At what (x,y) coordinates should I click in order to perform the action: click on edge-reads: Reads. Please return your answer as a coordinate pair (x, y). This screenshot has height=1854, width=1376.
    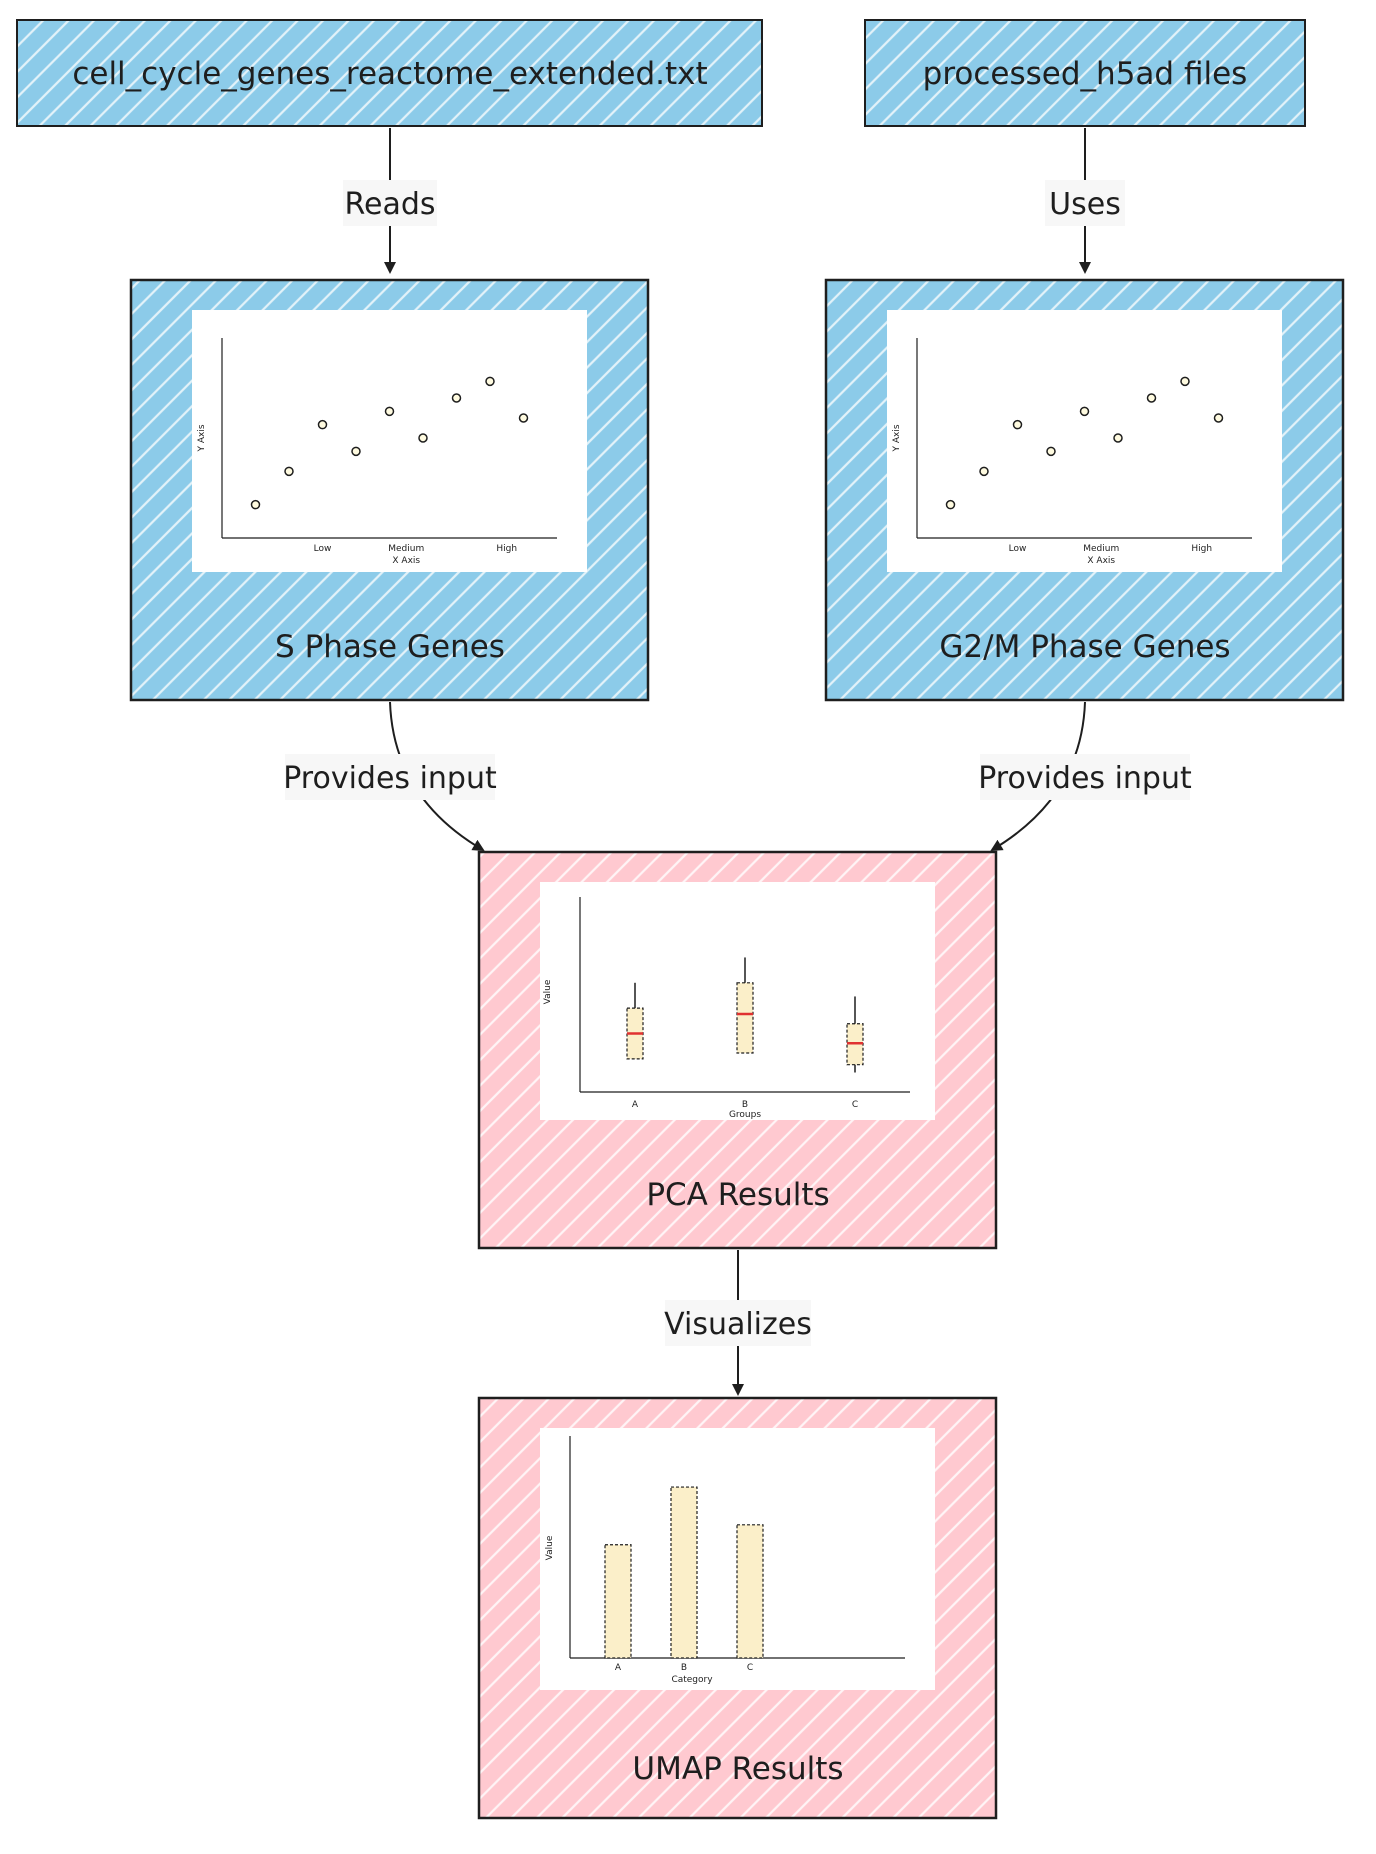
    Looking at the image, I should click on (390, 201).